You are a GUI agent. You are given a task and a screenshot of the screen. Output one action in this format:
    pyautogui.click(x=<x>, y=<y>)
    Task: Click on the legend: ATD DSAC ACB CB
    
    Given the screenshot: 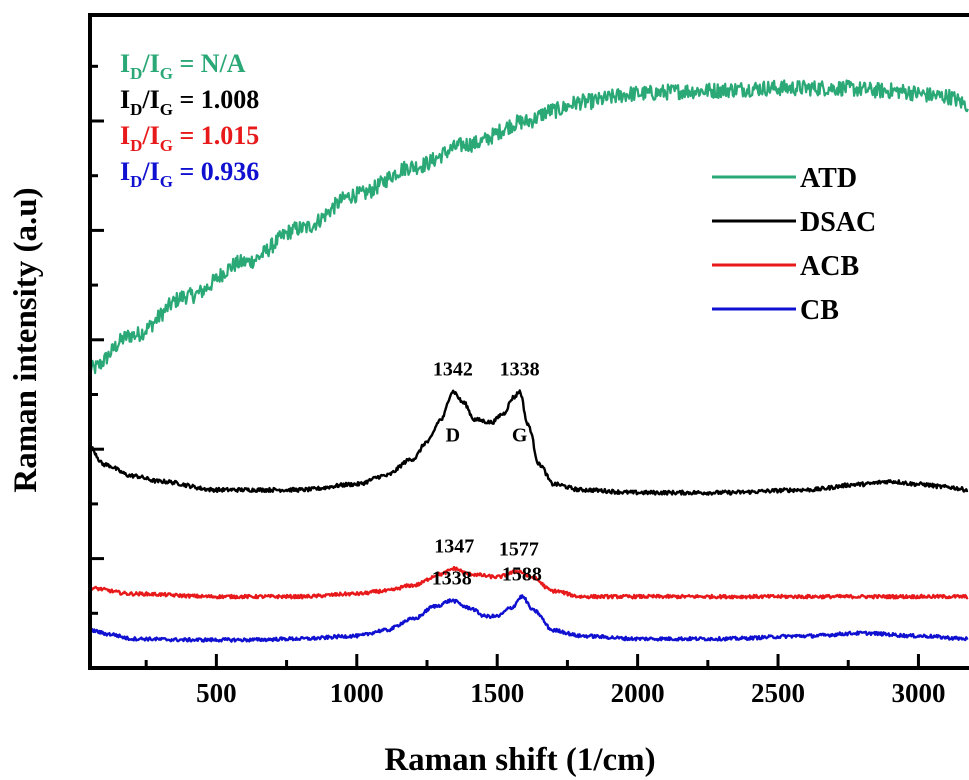 What is the action you would take?
    pyautogui.click(x=794, y=244)
    